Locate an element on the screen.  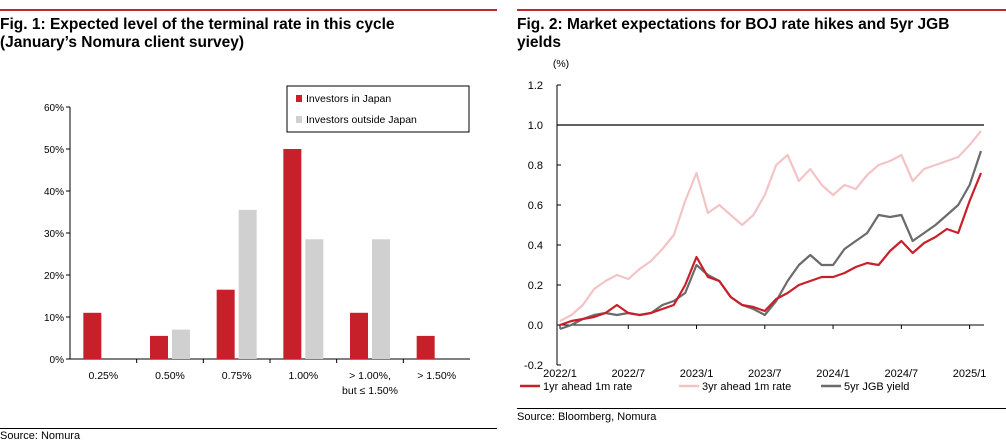
legend-label: Investors outside Japan is located at coordinates (361, 120).